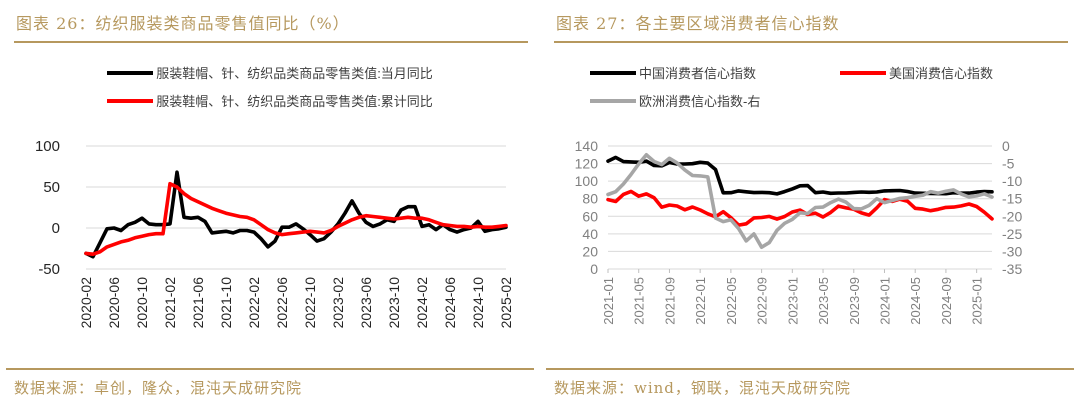  I want to click on right-y-axis-tick-label: -10, so click(1012, 181).